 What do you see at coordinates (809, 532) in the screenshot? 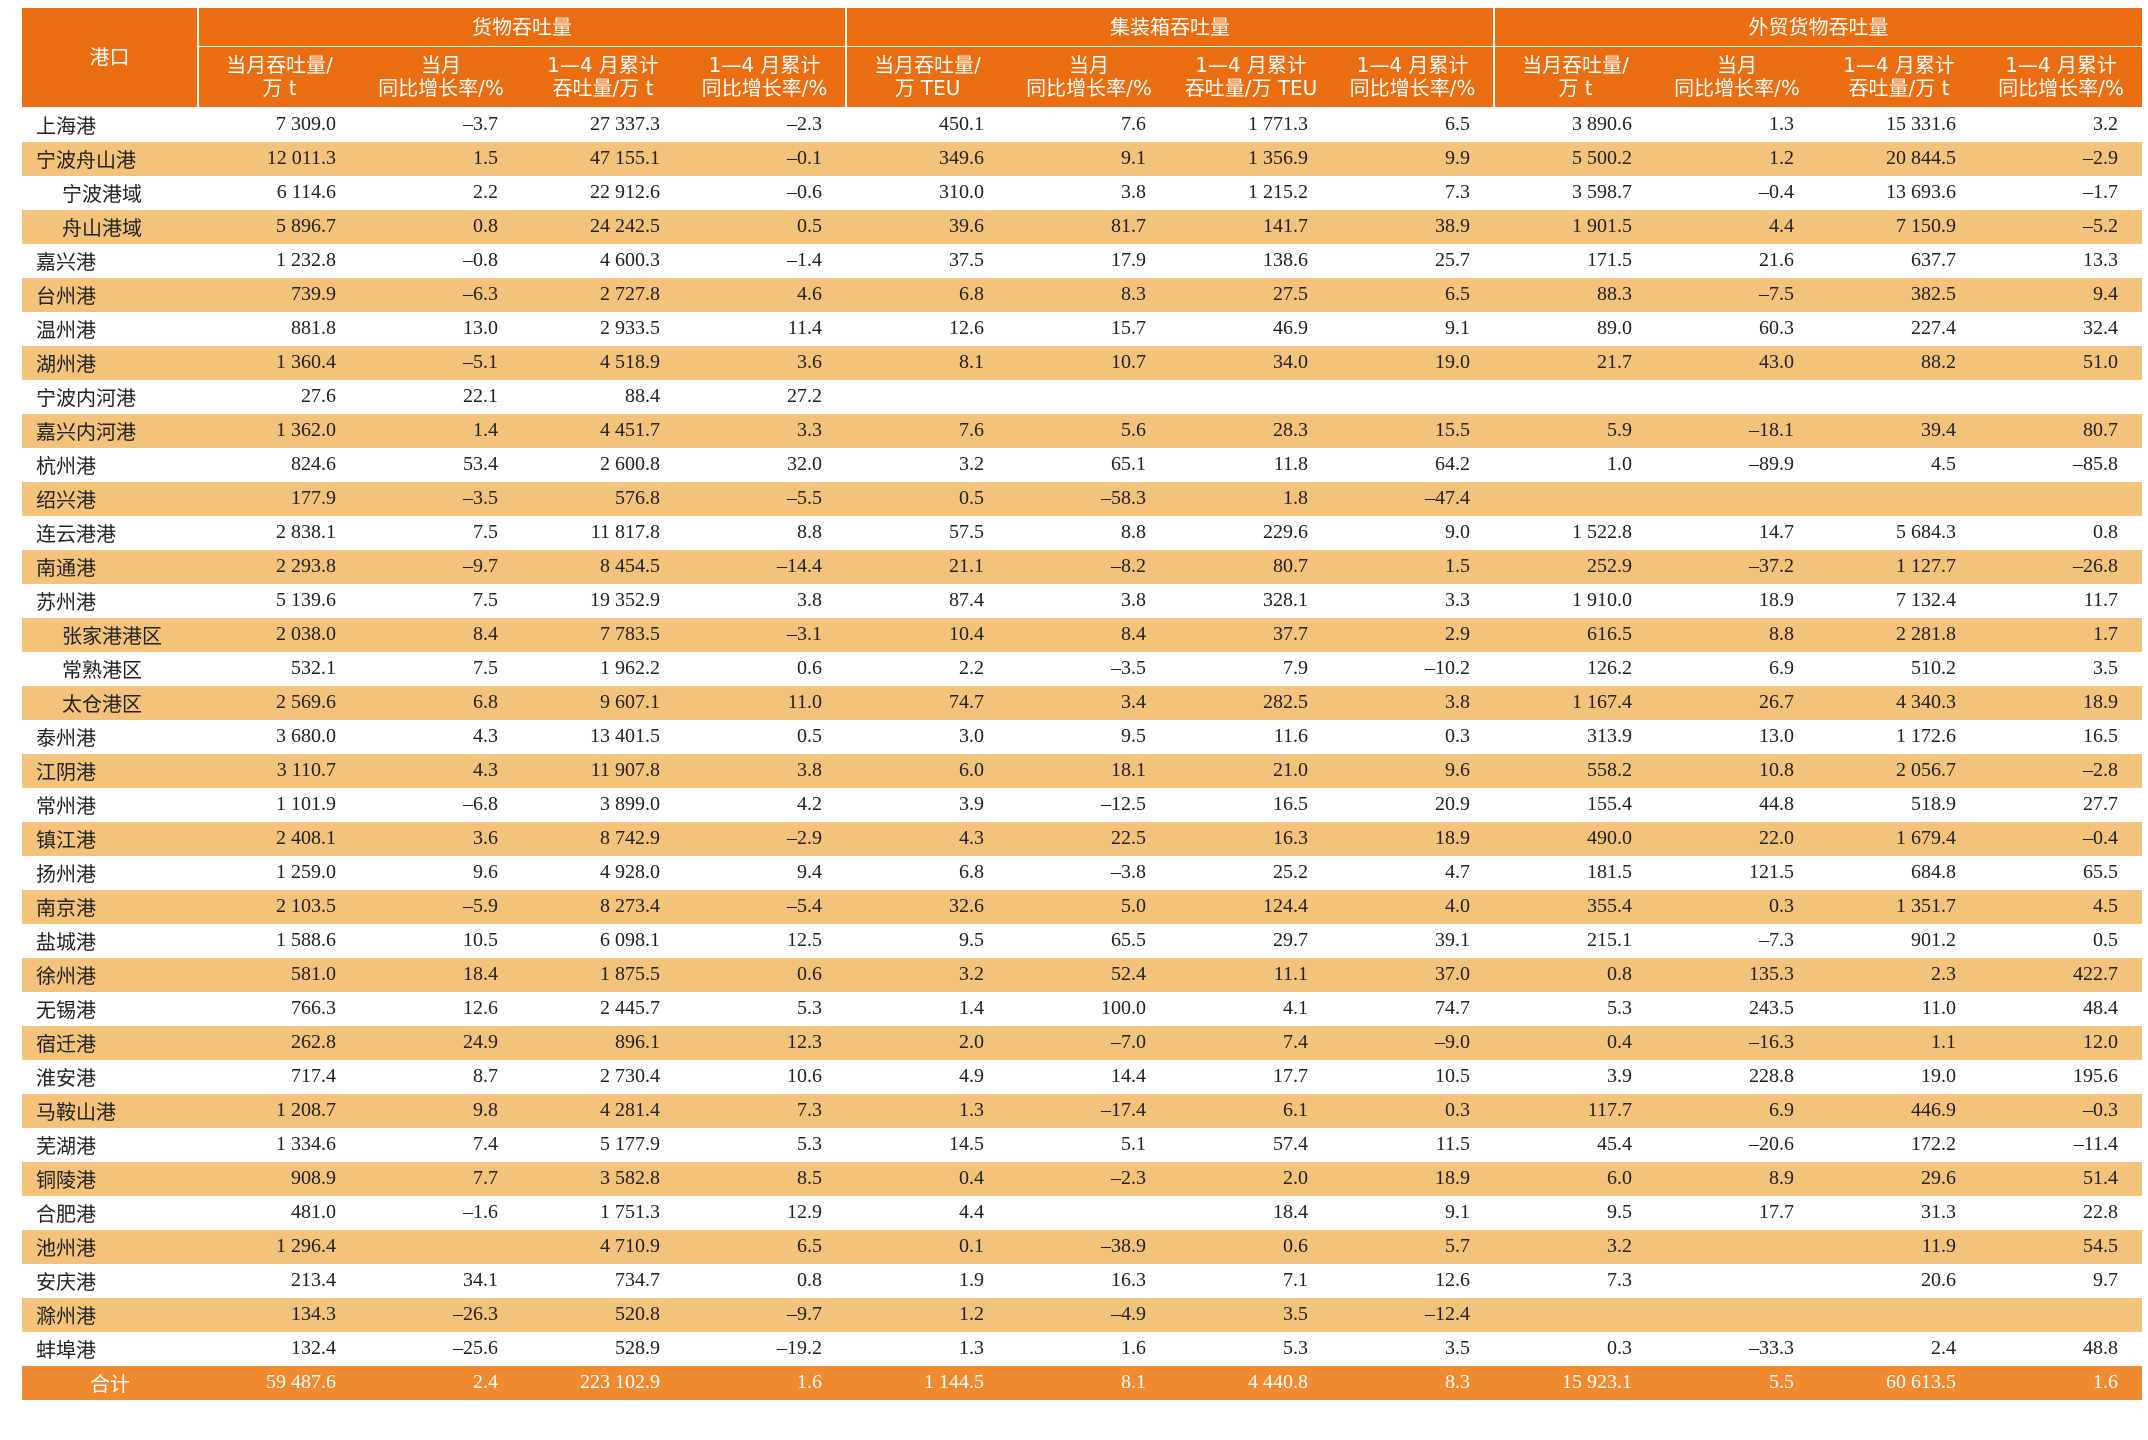
I see `value-cell: 8.8` at bounding box center [809, 532].